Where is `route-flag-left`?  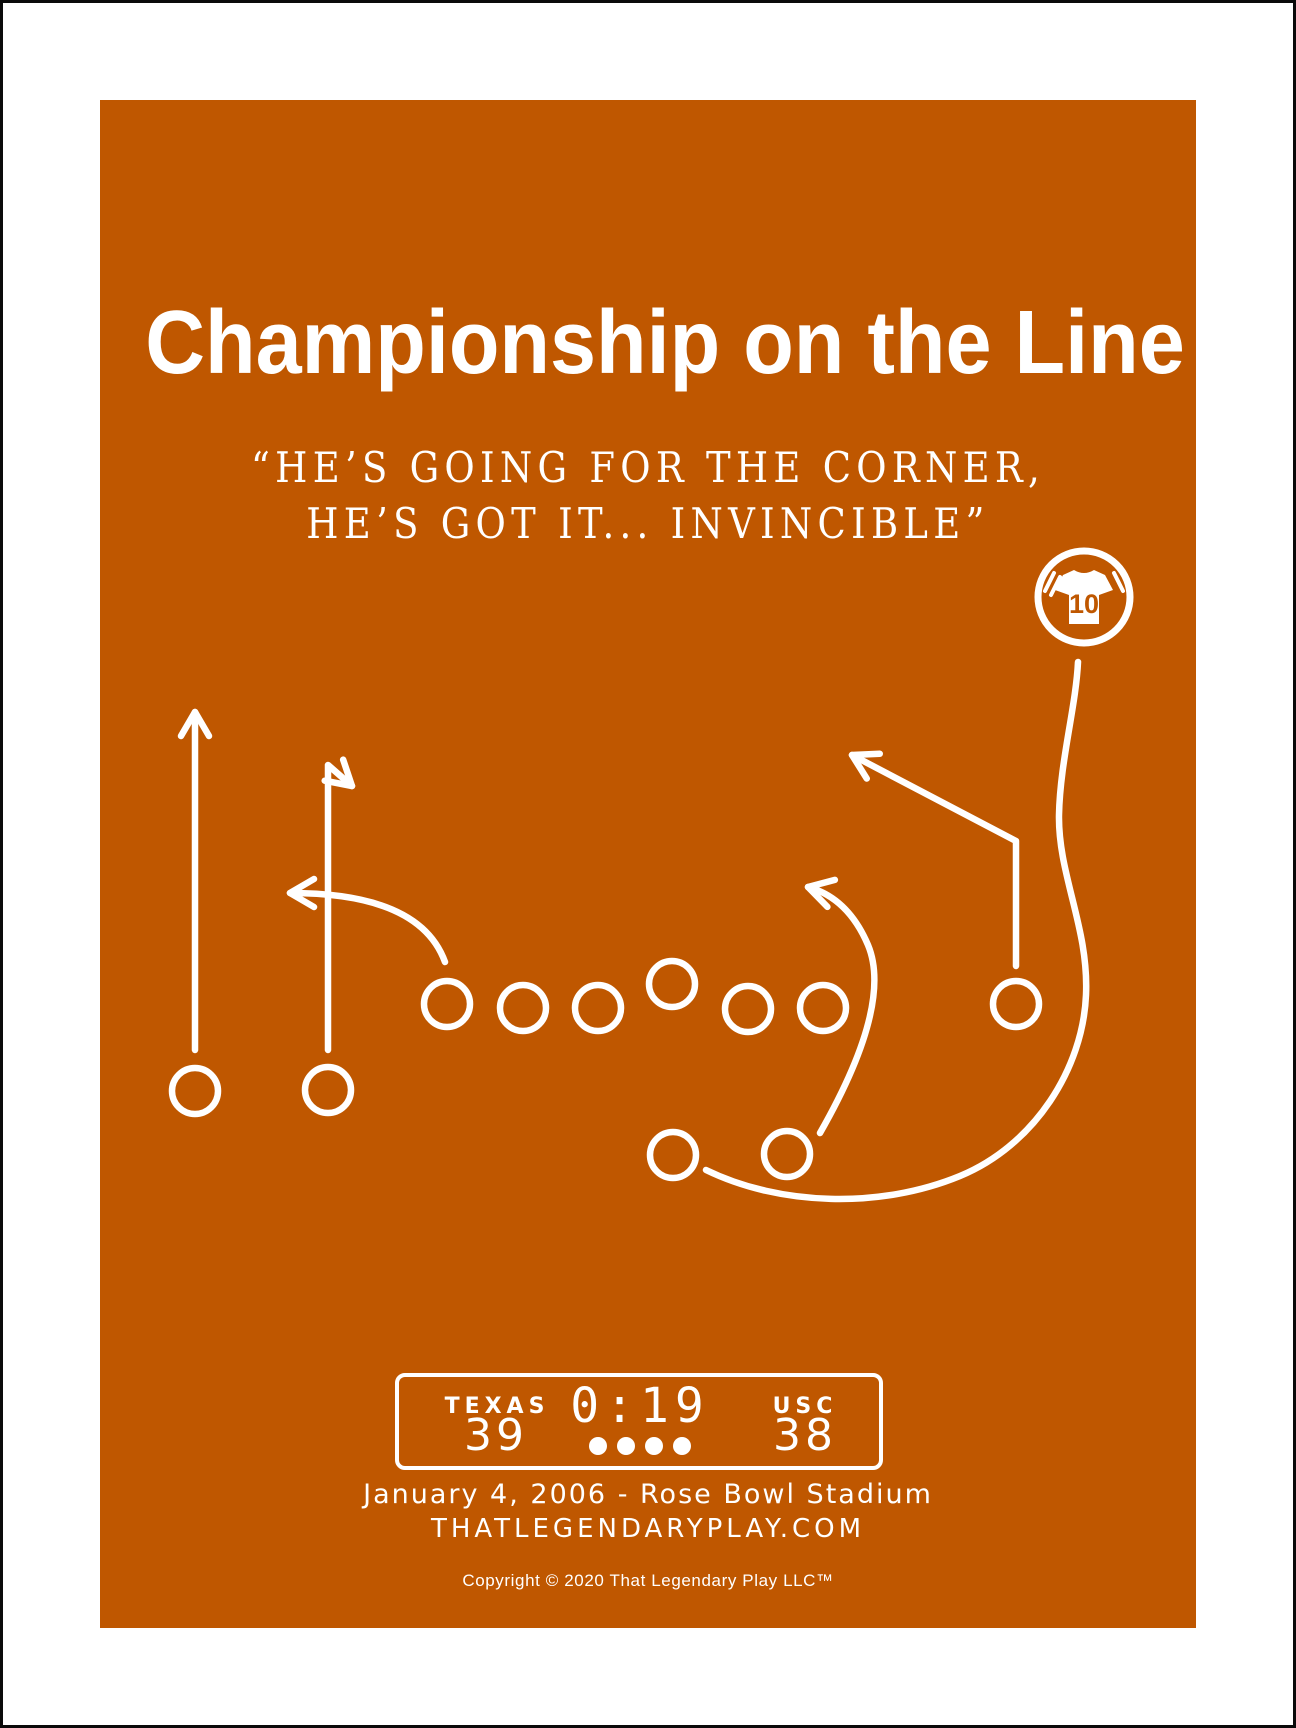 route-flag-left is located at coordinates (338, 905).